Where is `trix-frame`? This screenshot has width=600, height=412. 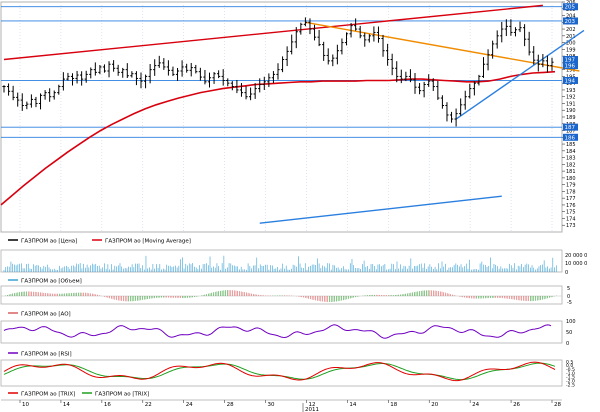
trix-frame is located at coordinates (281, 373).